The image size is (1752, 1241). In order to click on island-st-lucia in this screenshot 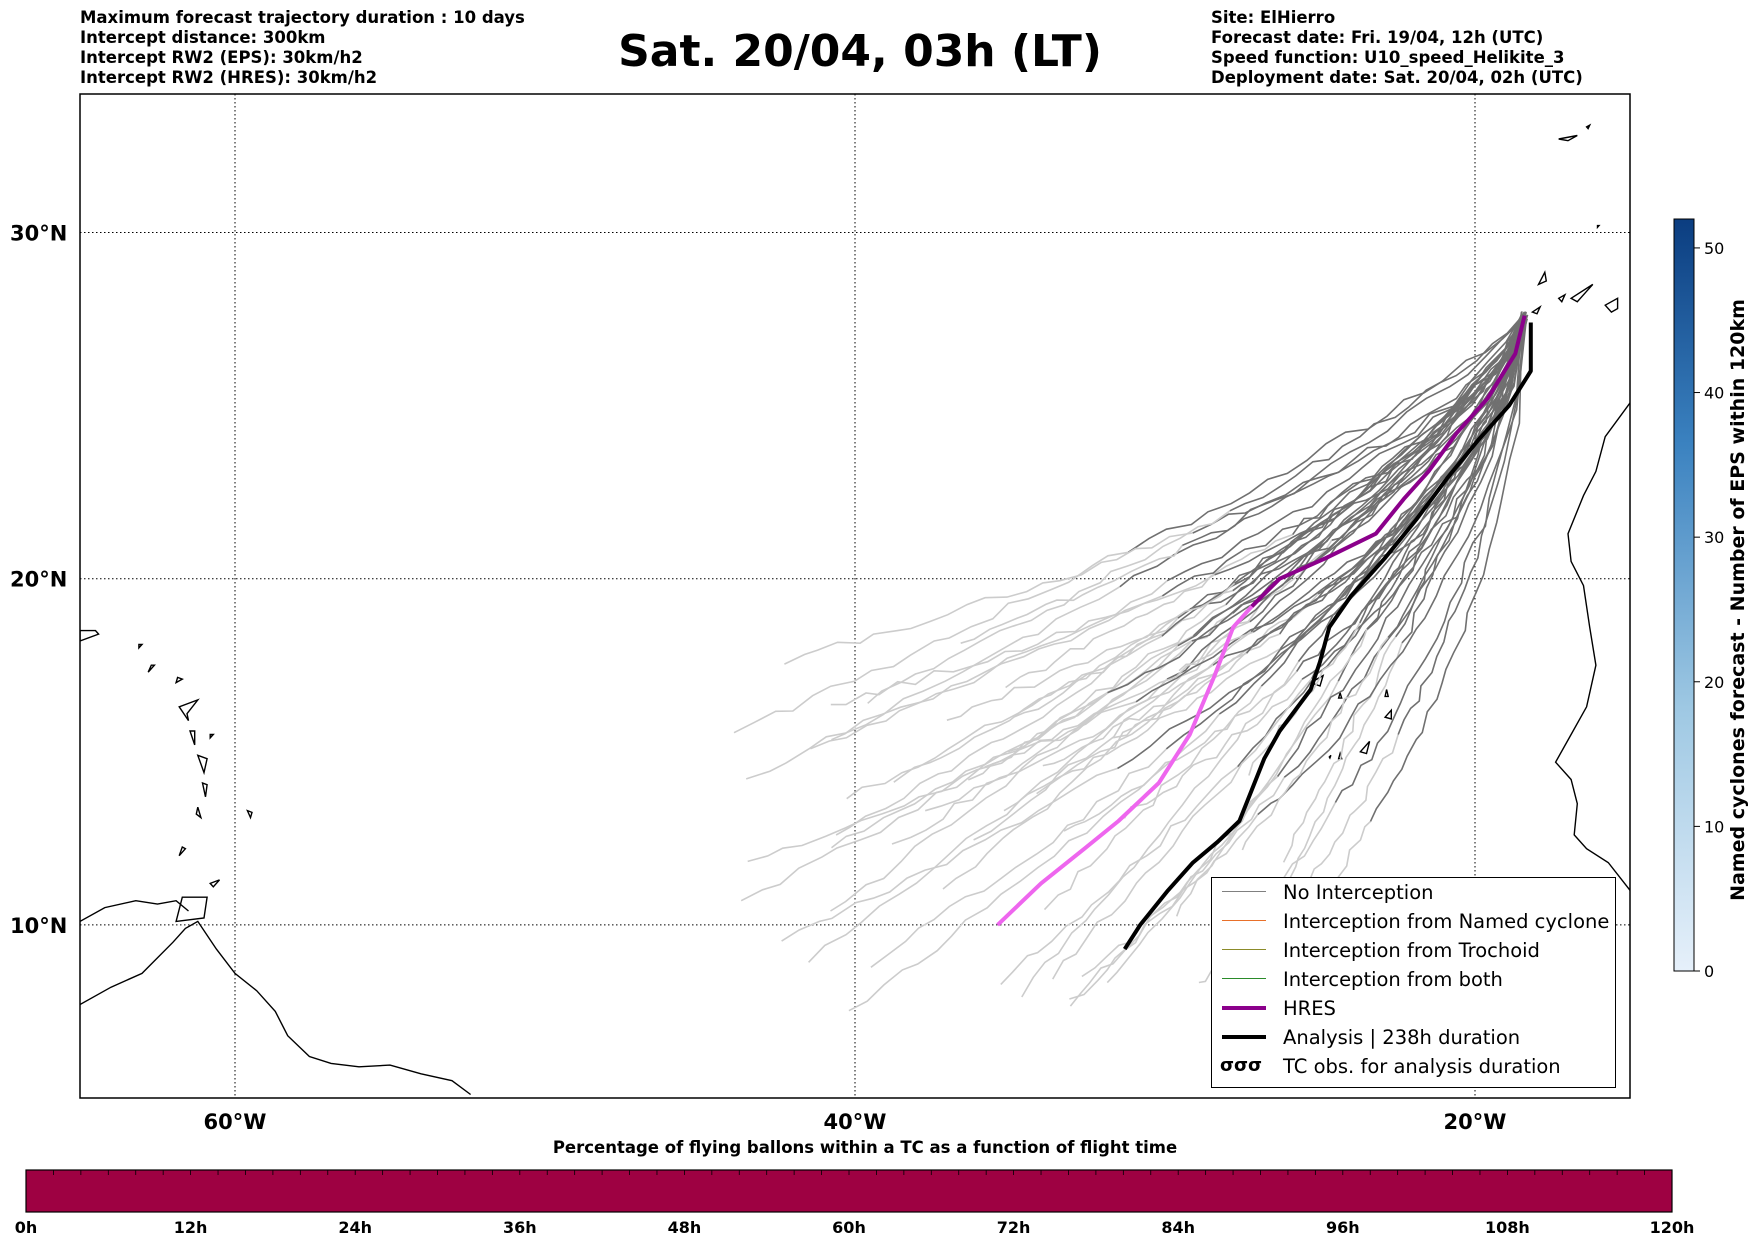, I will do `click(204, 789)`.